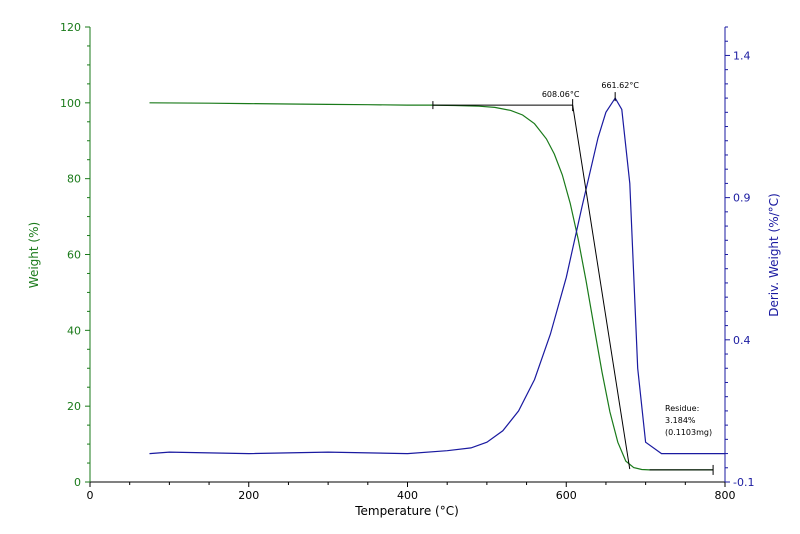 The height and width of the screenshot is (534, 800). I want to click on y-left-tick-label: 0, so click(77, 482).